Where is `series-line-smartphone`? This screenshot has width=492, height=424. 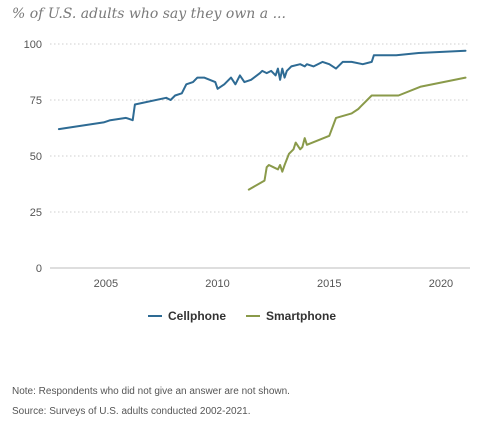
series-line-smartphone is located at coordinates (357, 133).